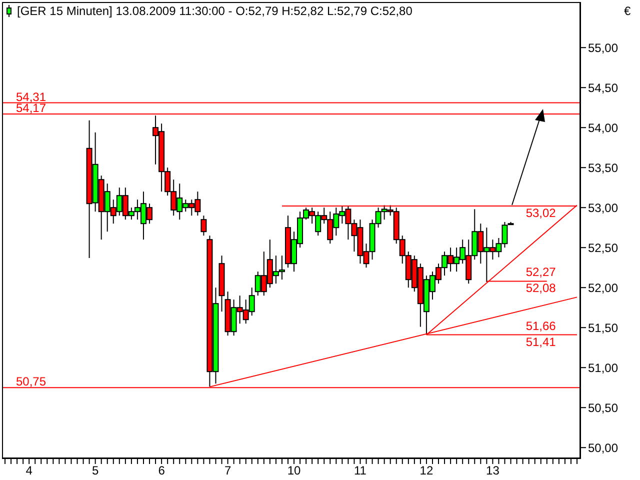  Describe the element at coordinates (95, 471) in the screenshot. I see `x-tick-label: 5` at that location.